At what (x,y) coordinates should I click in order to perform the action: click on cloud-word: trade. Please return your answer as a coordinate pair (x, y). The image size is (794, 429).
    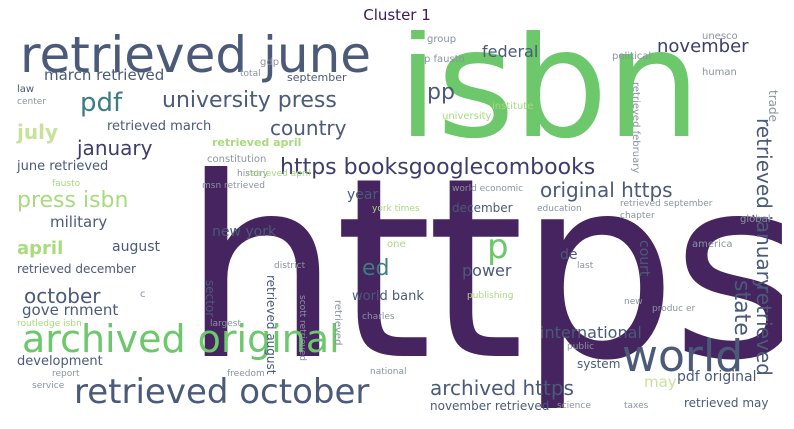
    Looking at the image, I should click on (773, 106).